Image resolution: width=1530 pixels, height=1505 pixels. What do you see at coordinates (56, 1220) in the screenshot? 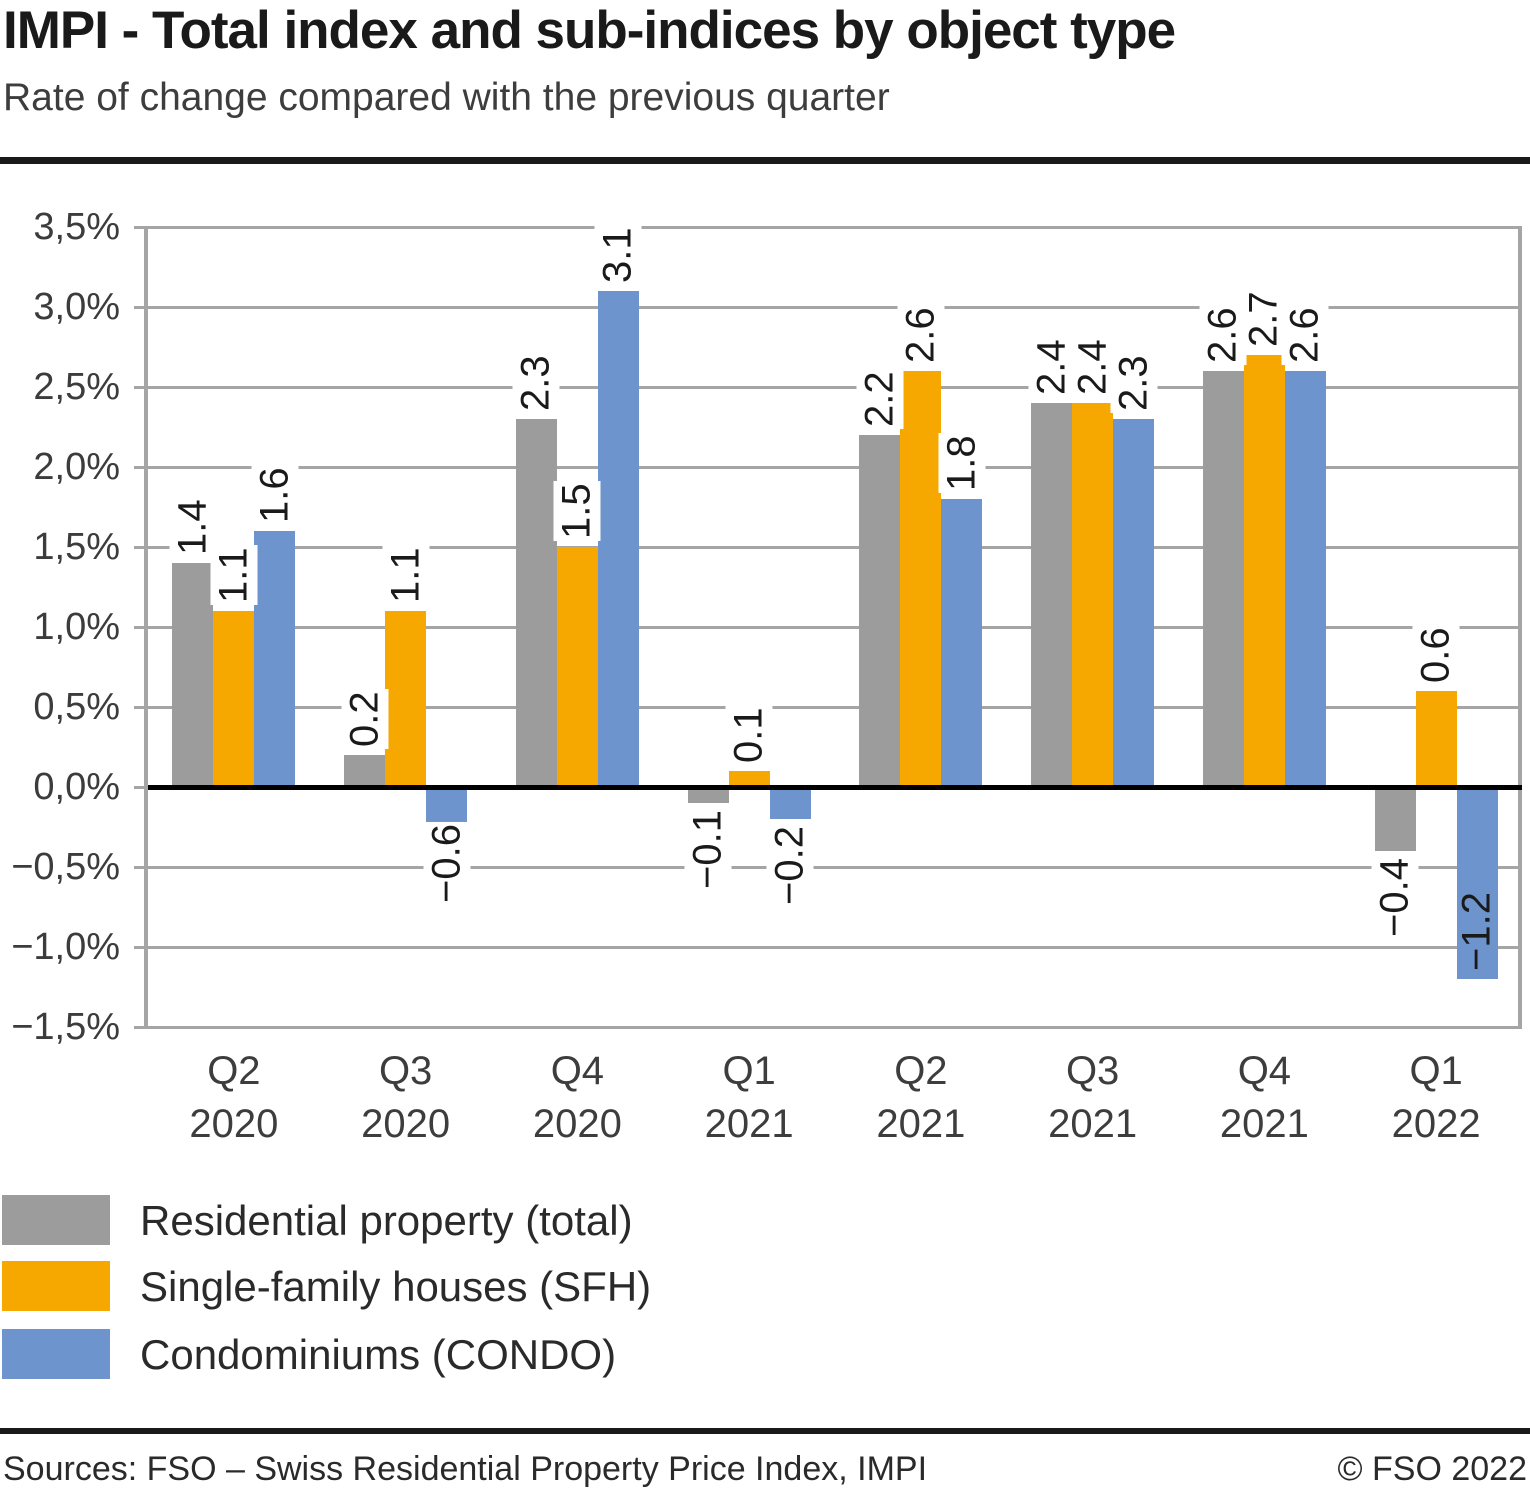
I see `legend-swatch-total` at bounding box center [56, 1220].